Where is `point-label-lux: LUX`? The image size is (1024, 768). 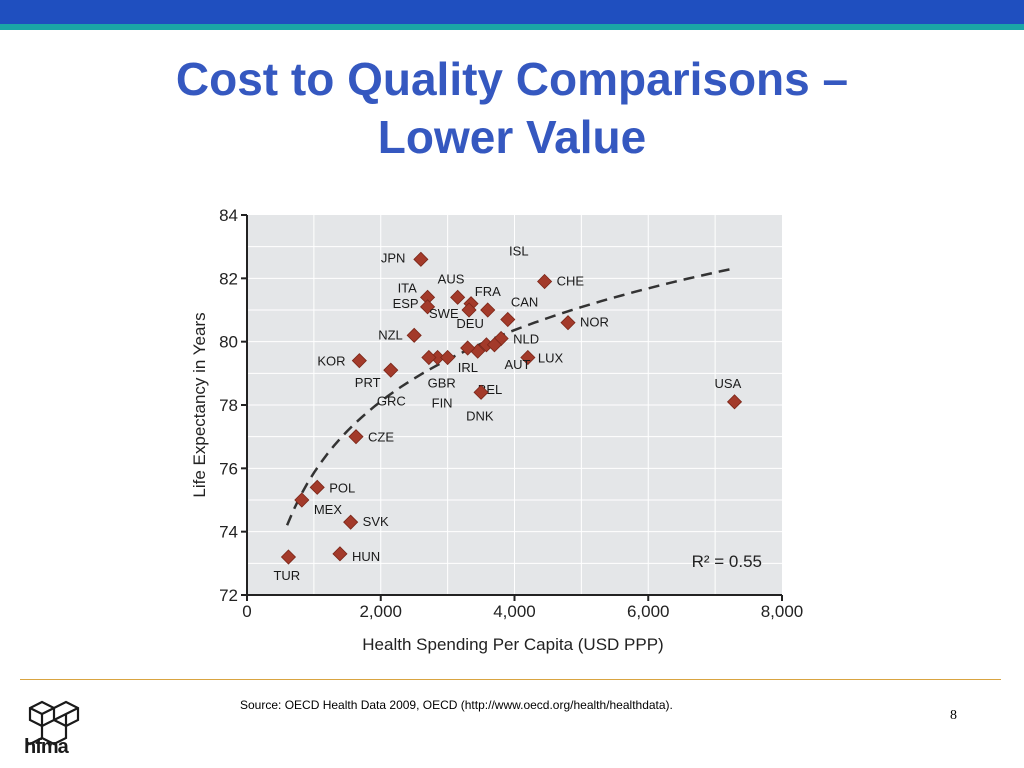 point-label-lux: LUX is located at coordinates (551, 358).